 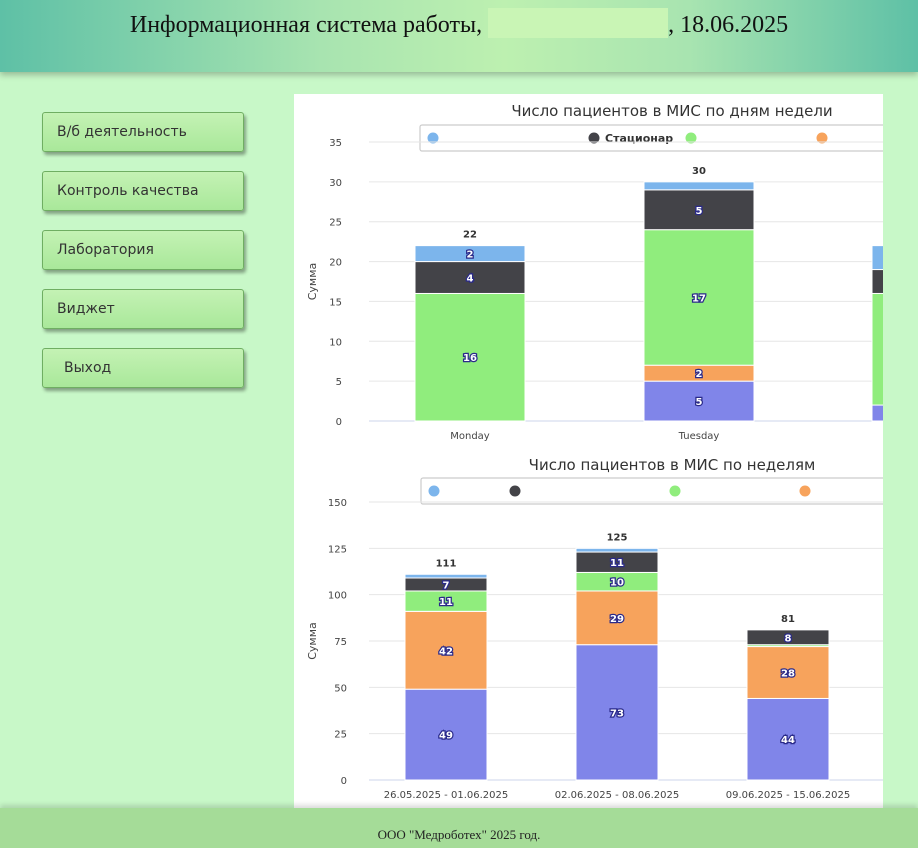 I want to click on nav-button-exit: Выход, so click(x=143, y=368).